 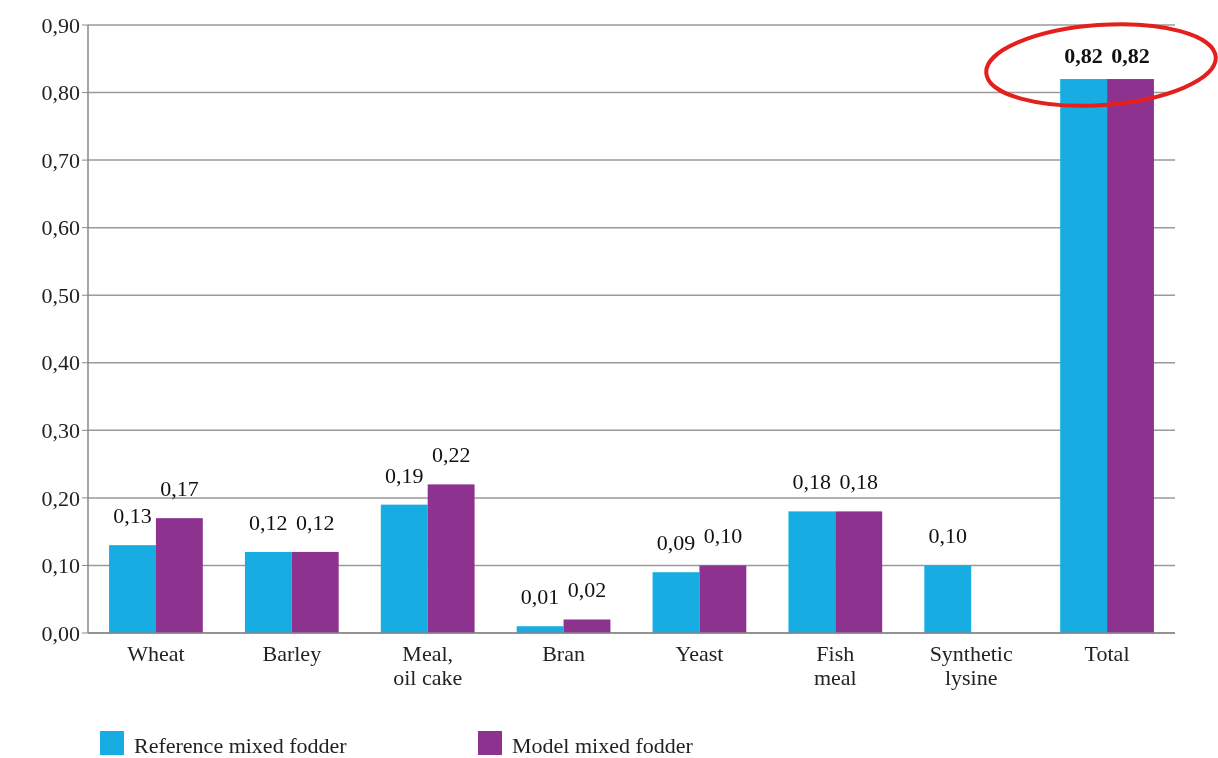 I want to click on y-tick-label: 0,30, so click(x=60, y=431).